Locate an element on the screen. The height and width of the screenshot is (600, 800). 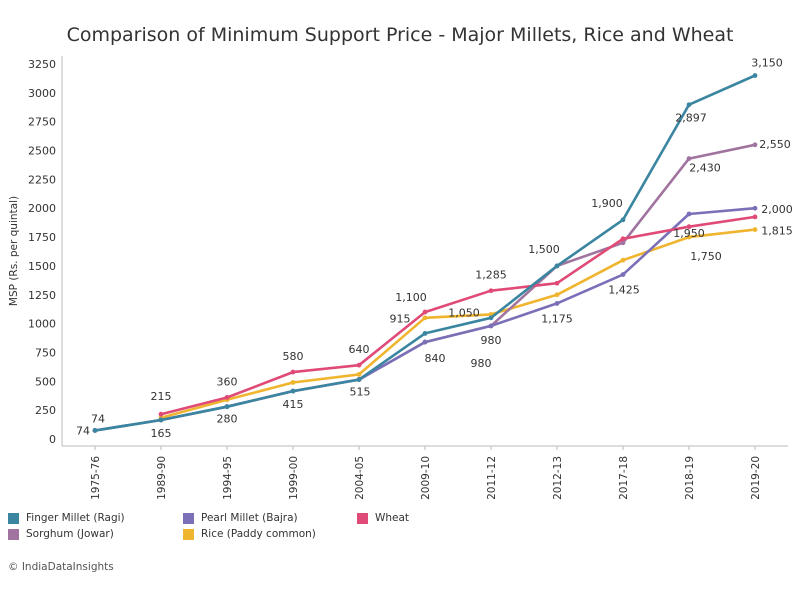
y-tick-label: 750 is located at coordinates (45, 352).